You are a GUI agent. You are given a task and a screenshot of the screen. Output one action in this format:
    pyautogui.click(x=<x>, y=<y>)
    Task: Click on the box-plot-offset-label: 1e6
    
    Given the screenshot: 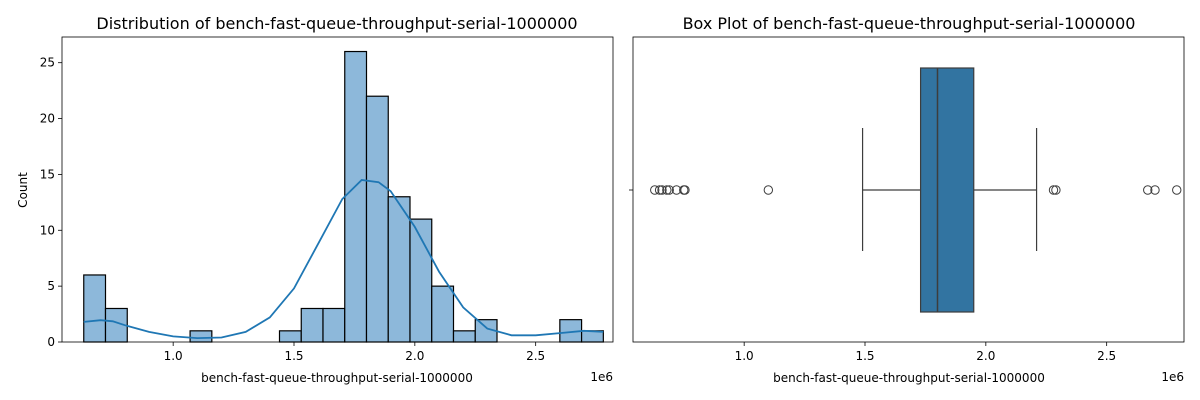 What is the action you would take?
    pyautogui.click(x=1172, y=377)
    